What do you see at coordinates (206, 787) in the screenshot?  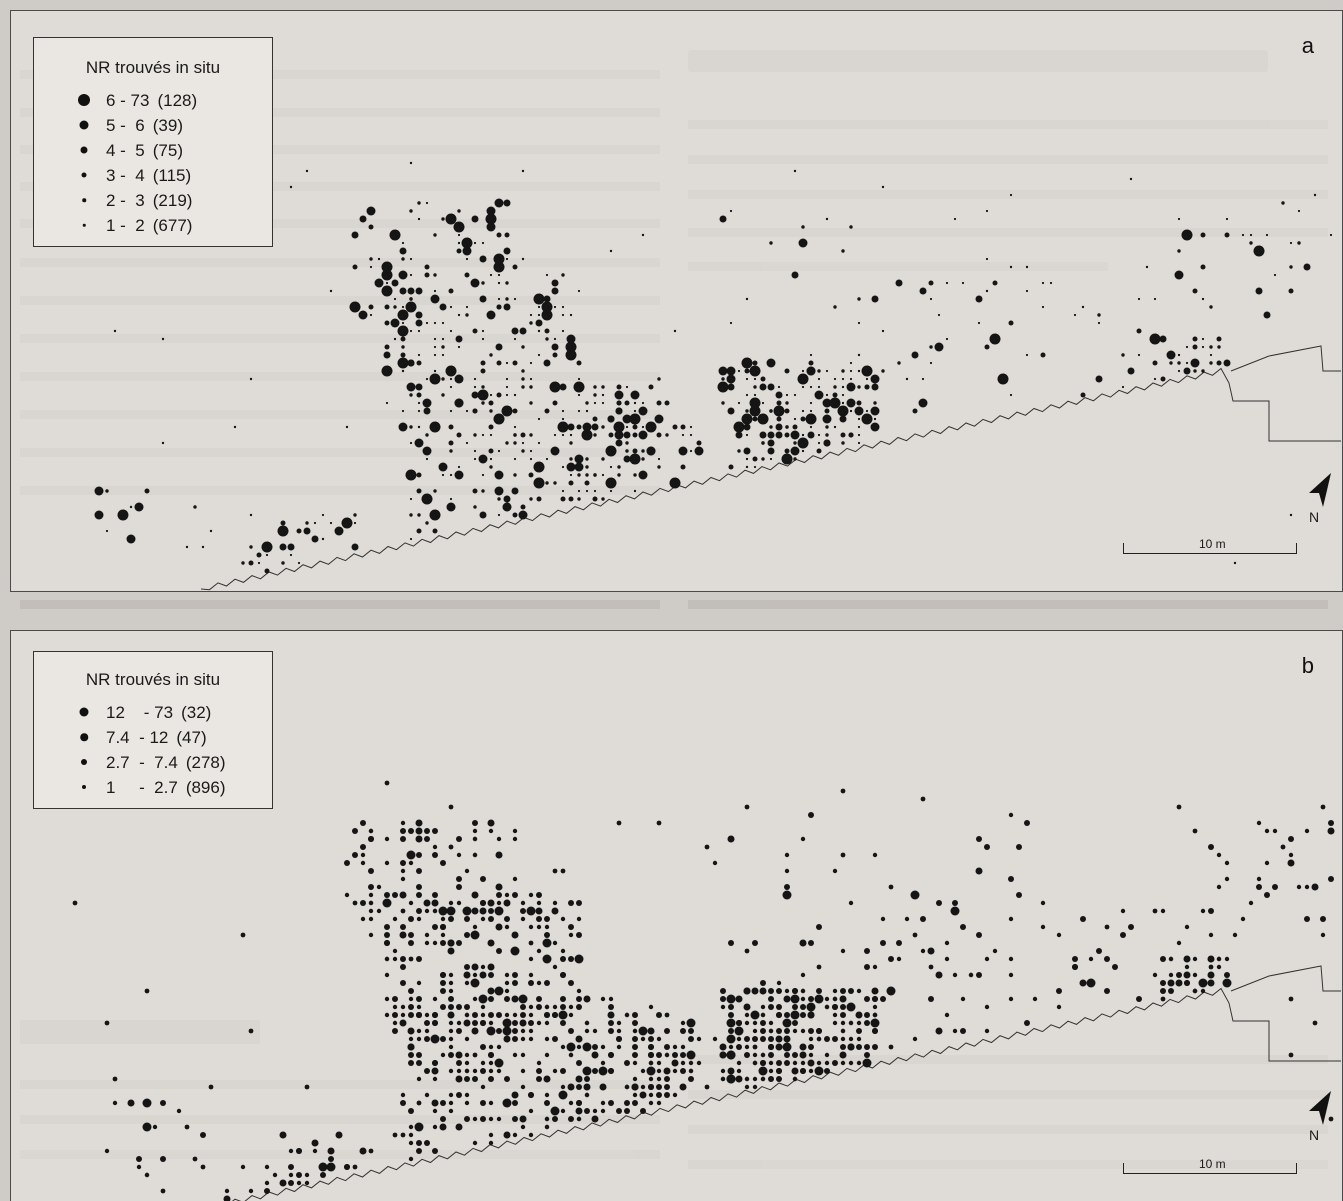 I see `legend-count: (896)` at bounding box center [206, 787].